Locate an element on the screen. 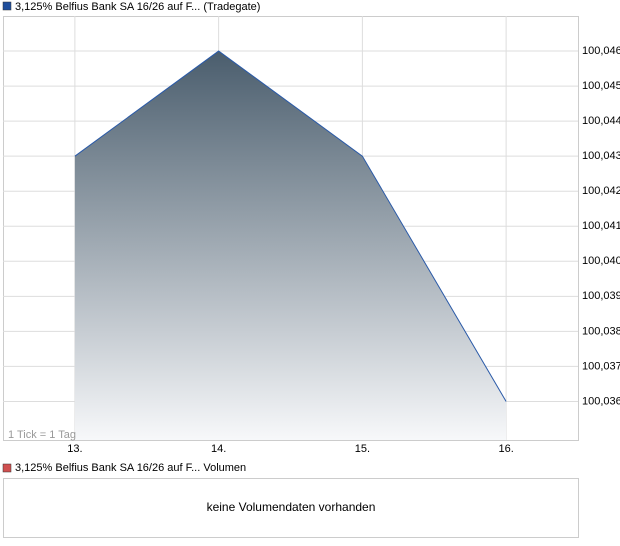 The image size is (620, 546). y-tick-label: 100,037 is located at coordinates (601, 366).